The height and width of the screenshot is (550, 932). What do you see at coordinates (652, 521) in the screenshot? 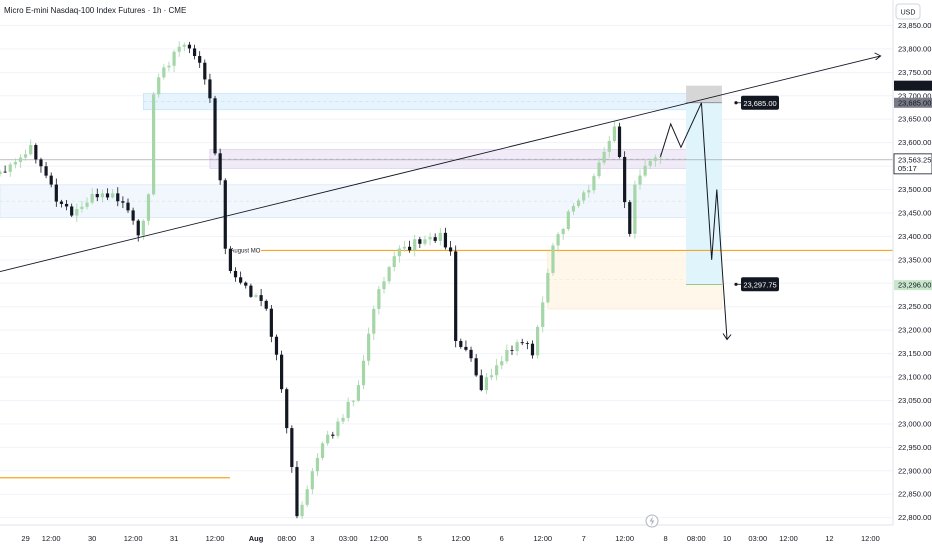
I see `lightning-icon` at bounding box center [652, 521].